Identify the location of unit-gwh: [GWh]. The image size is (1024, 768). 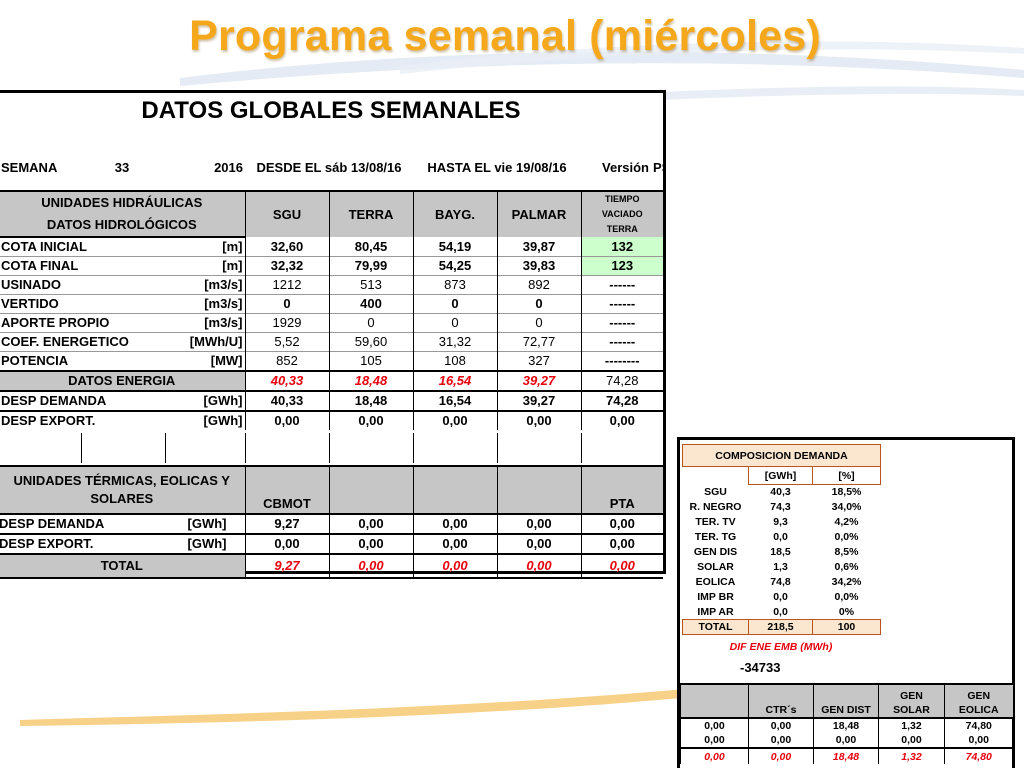
(780, 475).